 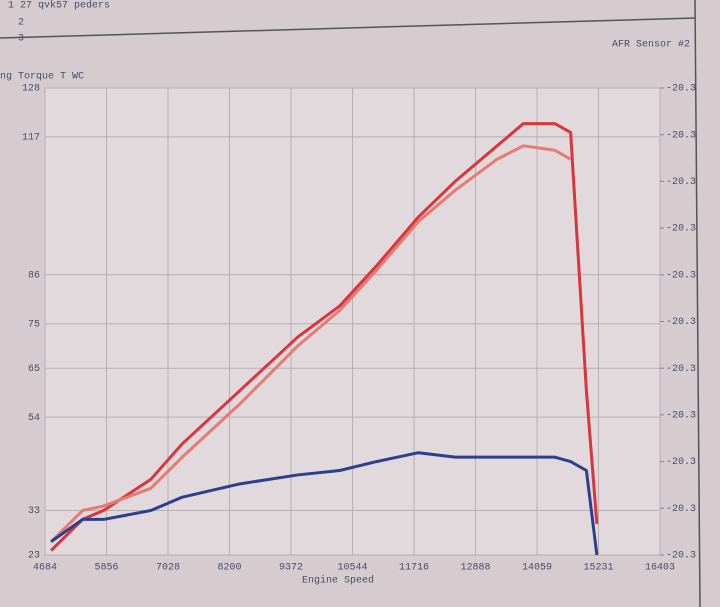 What do you see at coordinates (34, 324) in the screenshot?
I see `y-tick-label: 75` at bounding box center [34, 324].